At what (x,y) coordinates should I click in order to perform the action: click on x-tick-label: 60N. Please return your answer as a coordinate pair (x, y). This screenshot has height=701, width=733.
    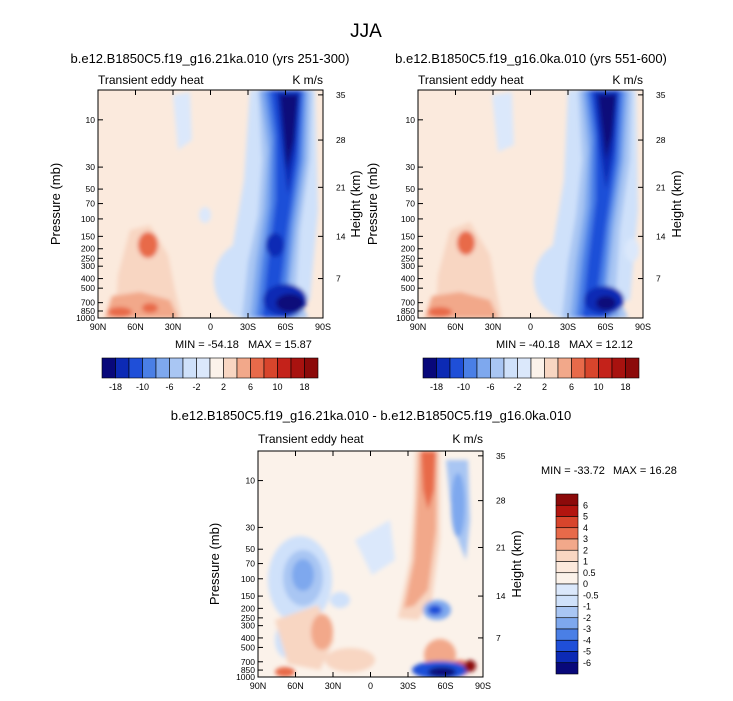
    Looking at the image, I should click on (295, 686).